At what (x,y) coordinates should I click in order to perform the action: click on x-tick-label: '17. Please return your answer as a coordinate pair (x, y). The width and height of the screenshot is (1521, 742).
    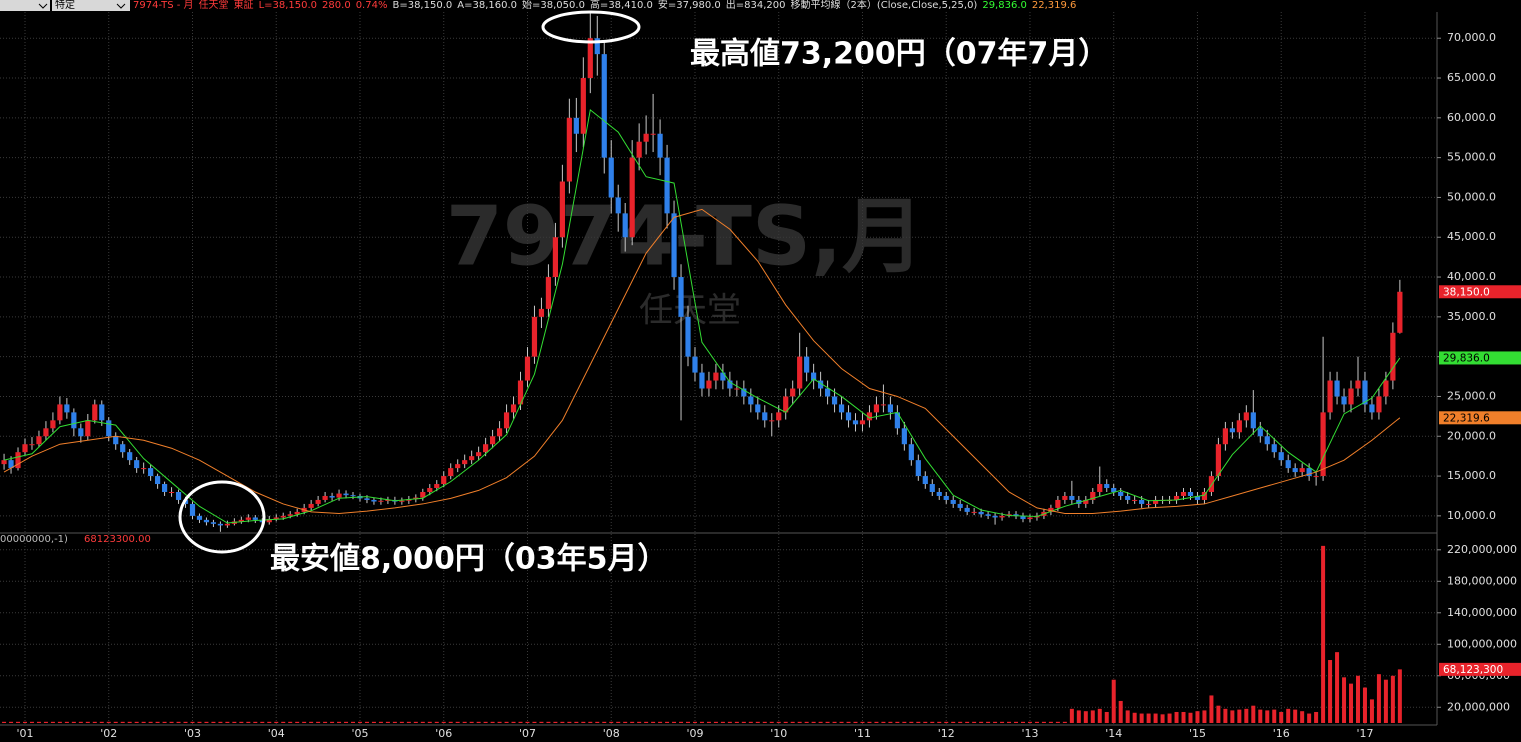
    Looking at the image, I should click on (1364, 733).